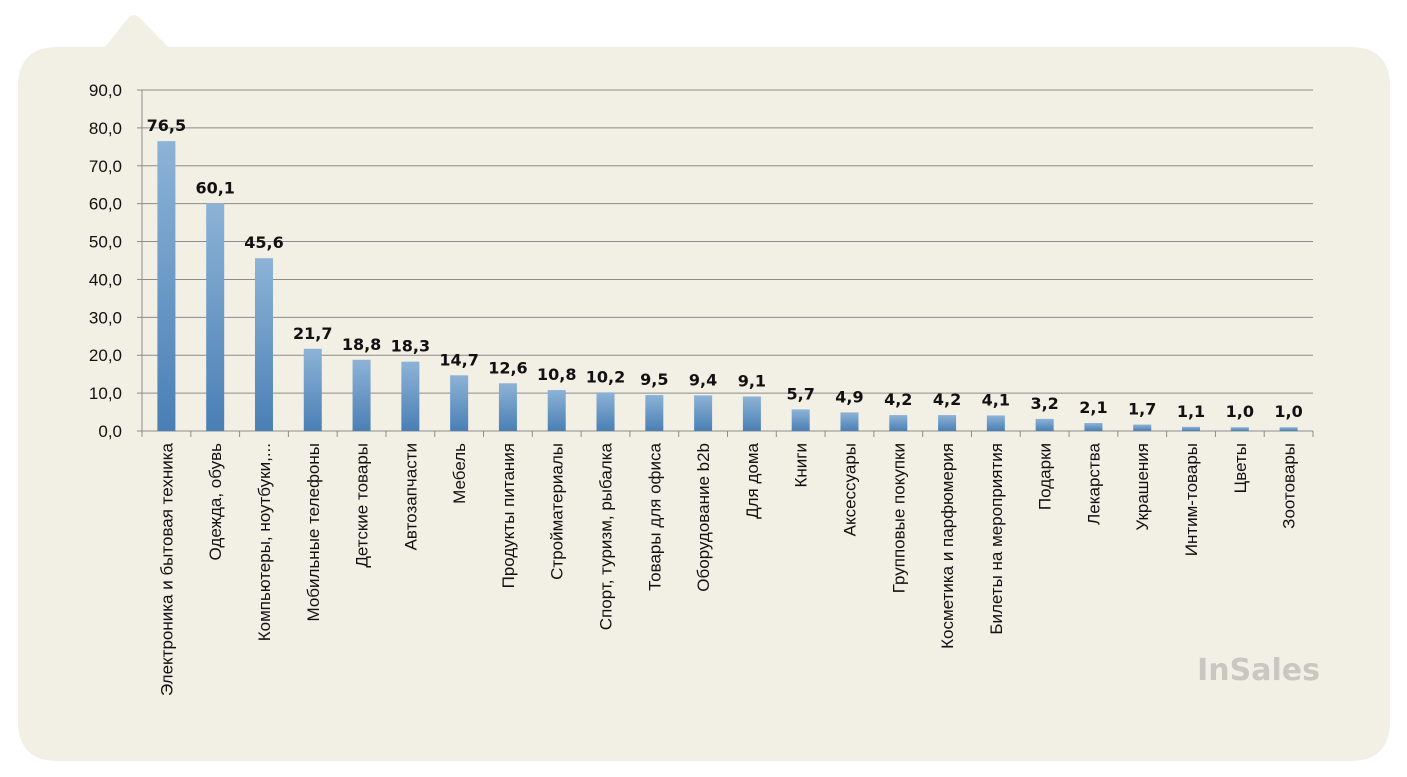 The width and height of the screenshot is (1407, 777). Describe the element at coordinates (654, 379) in the screenshot. I see `data-label: 9,5` at that location.